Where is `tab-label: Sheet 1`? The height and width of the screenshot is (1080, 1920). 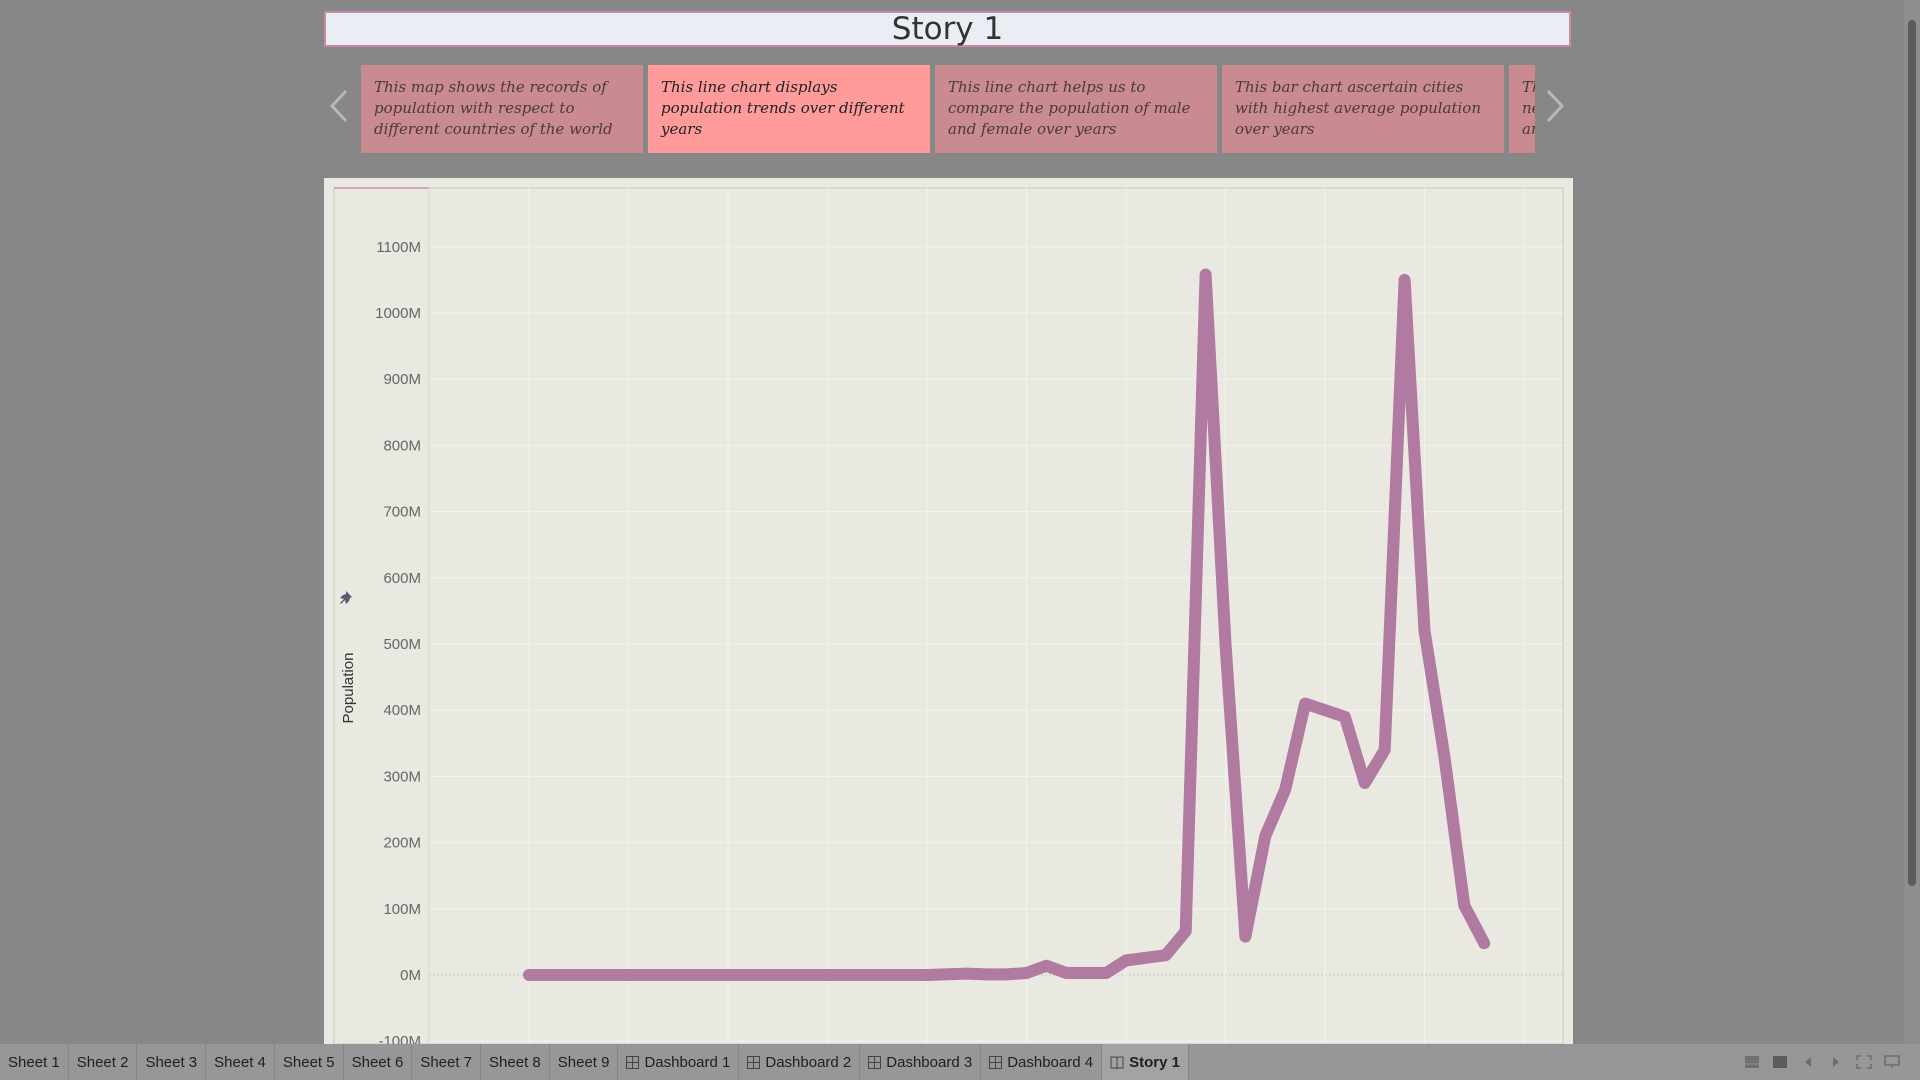 tab-label: Sheet 1 is located at coordinates (34, 1062).